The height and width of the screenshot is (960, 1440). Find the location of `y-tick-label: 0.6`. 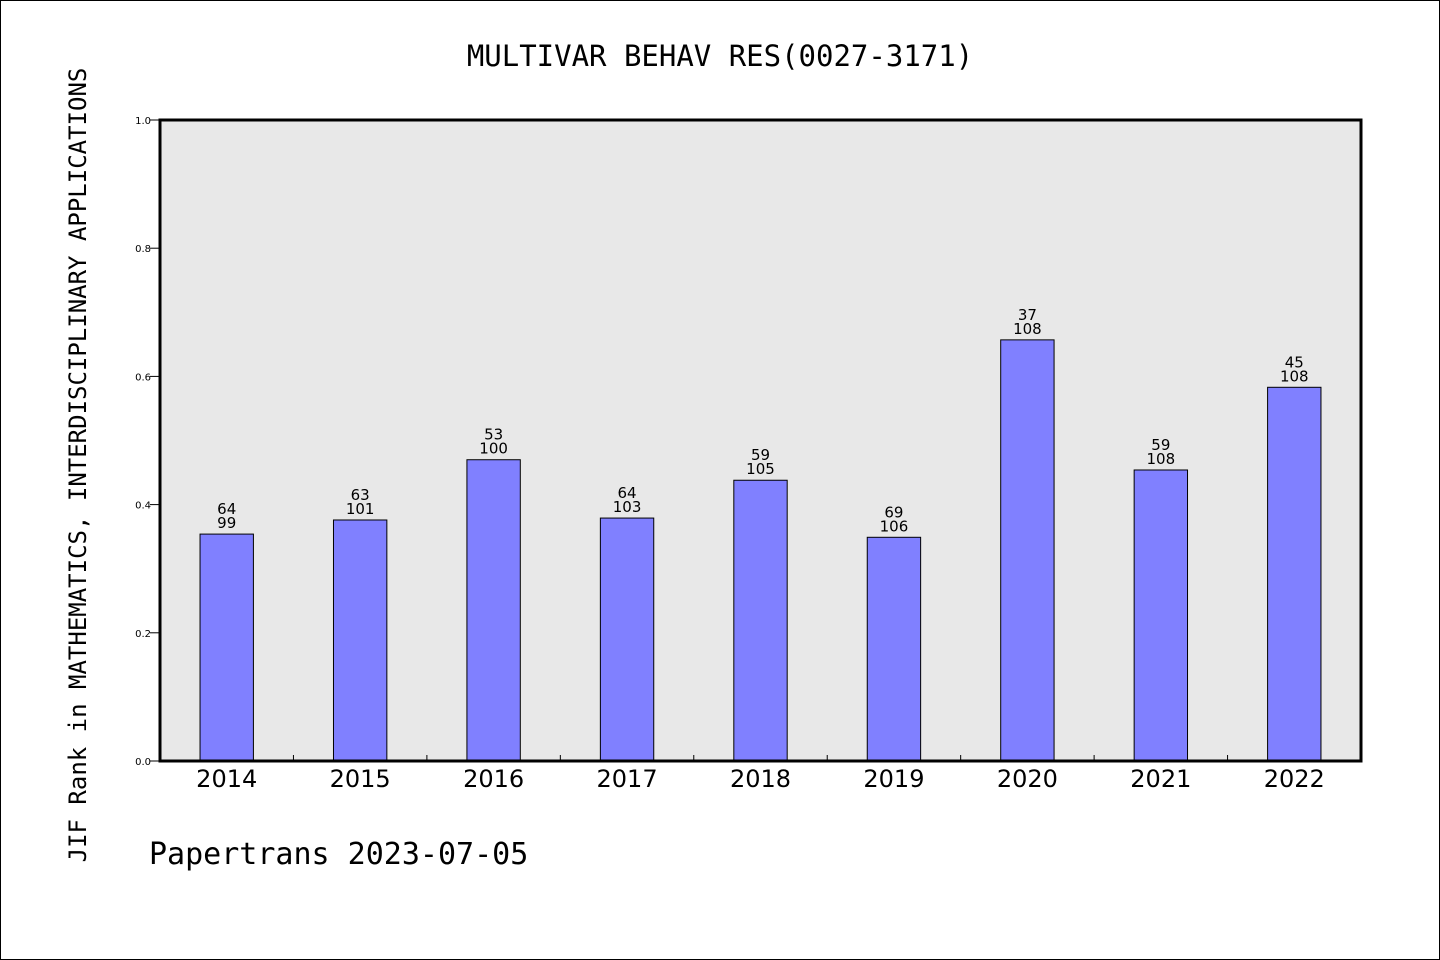

y-tick-label: 0.6 is located at coordinates (143, 377).